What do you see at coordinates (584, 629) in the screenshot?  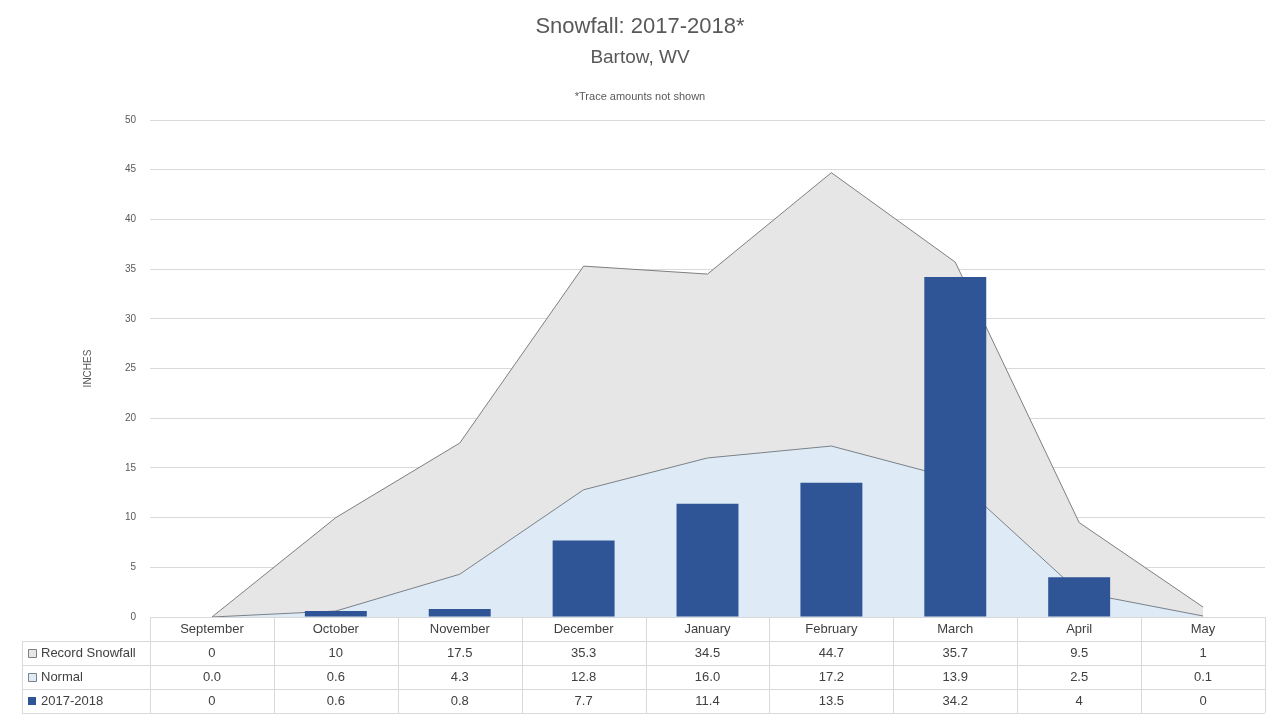 I see `x-tick-label: December` at bounding box center [584, 629].